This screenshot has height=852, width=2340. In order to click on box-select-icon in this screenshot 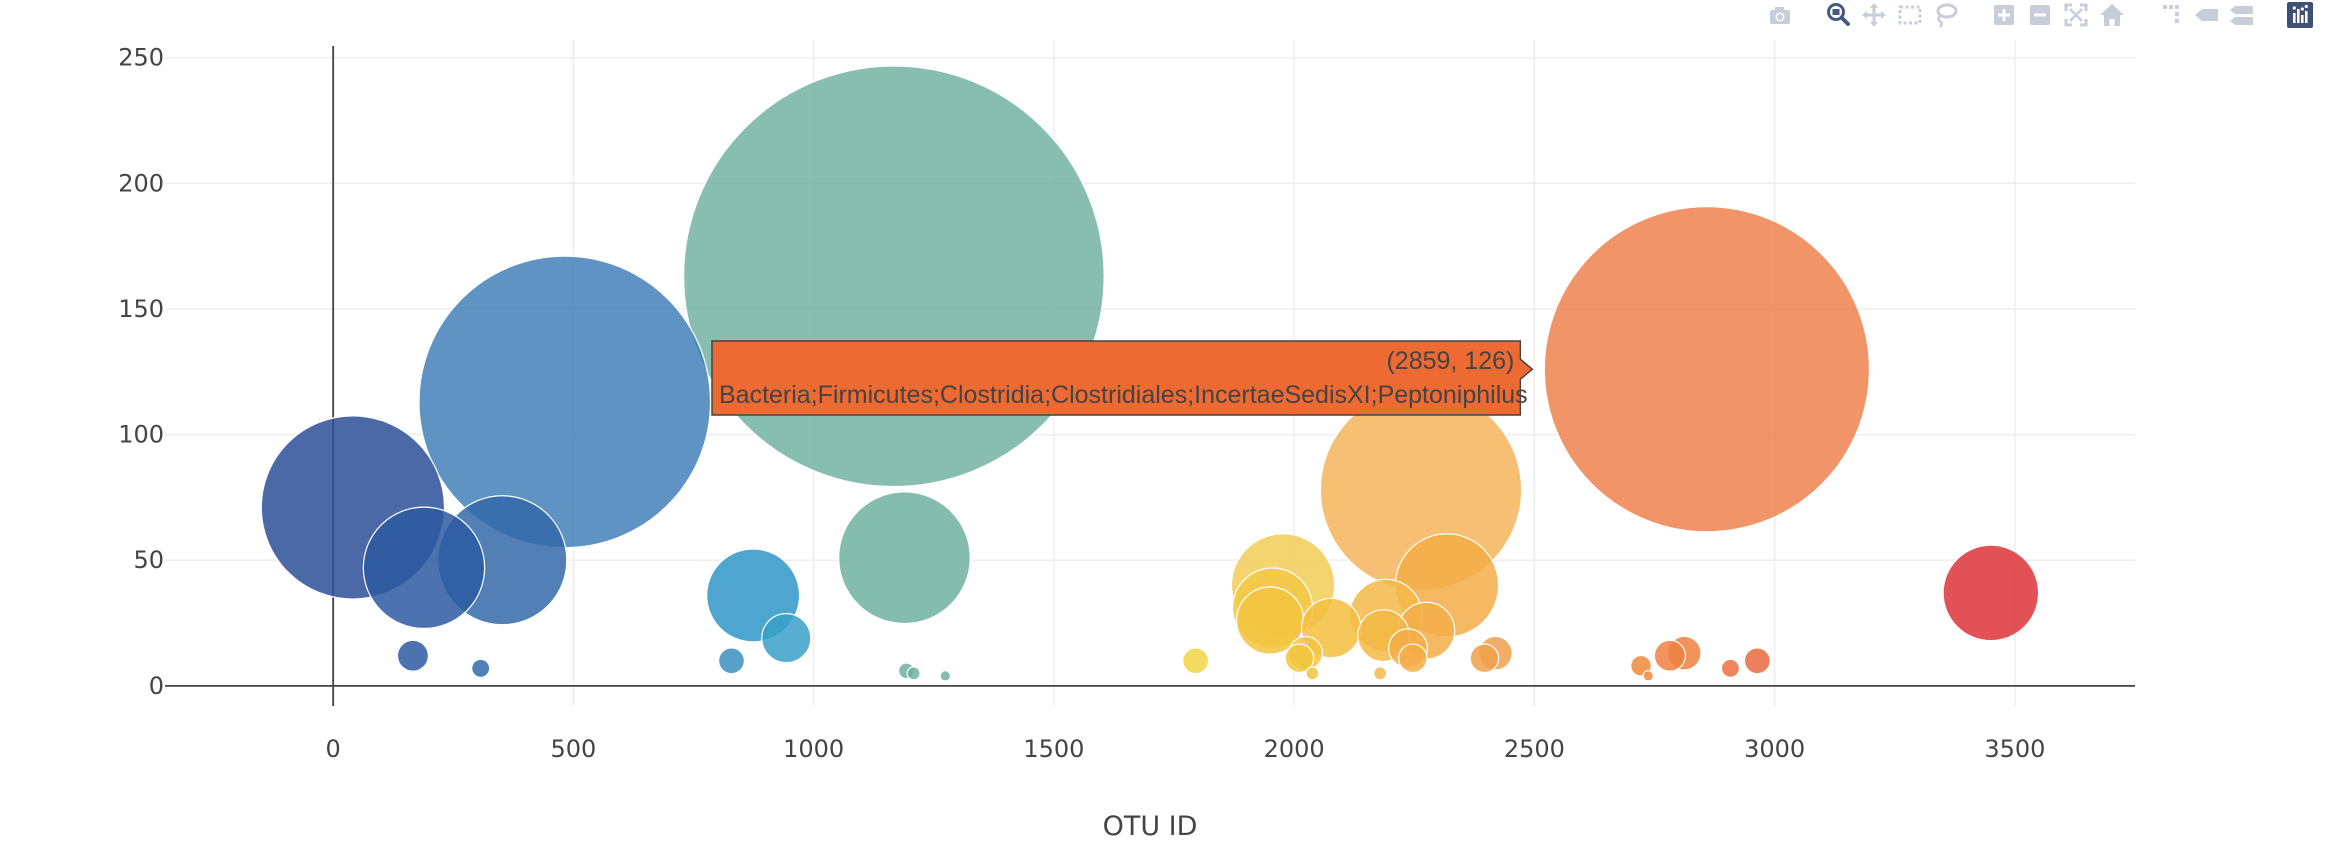, I will do `click(1910, 15)`.